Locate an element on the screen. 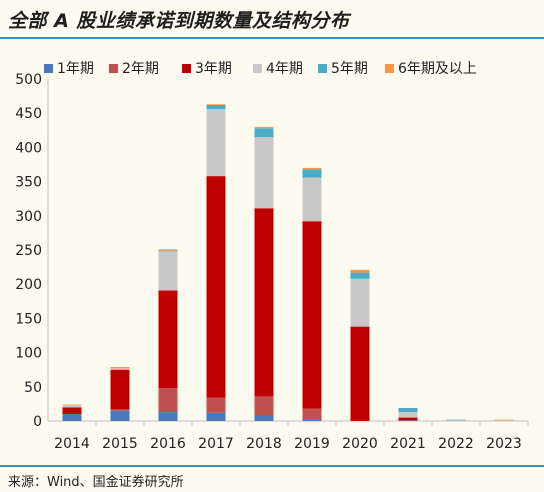 Image resolution: width=544 pixels, height=492 pixels. y-tick-label: 100 is located at coordinates (28, 354).